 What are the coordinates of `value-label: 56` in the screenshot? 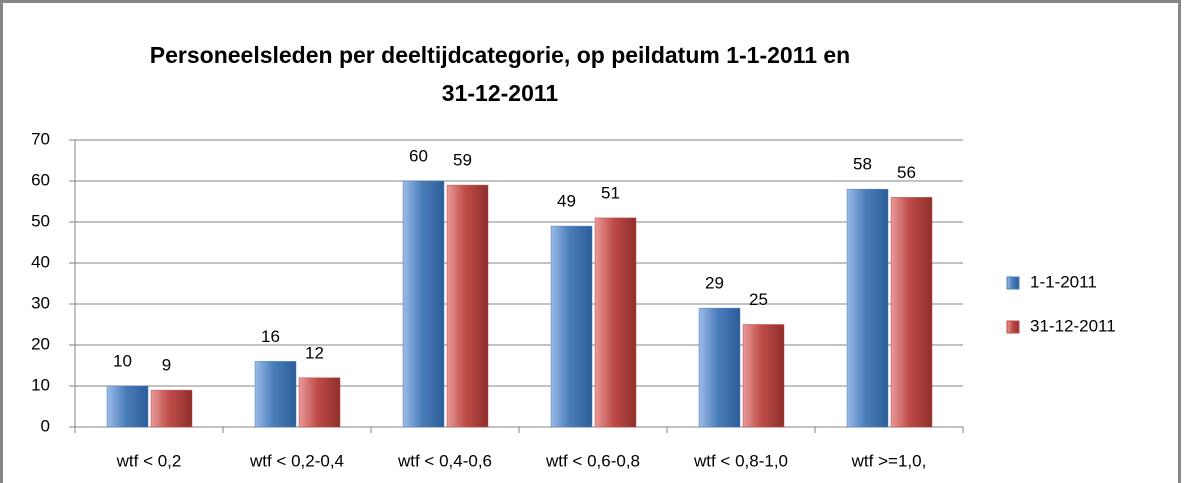 It's located at (906, 172).